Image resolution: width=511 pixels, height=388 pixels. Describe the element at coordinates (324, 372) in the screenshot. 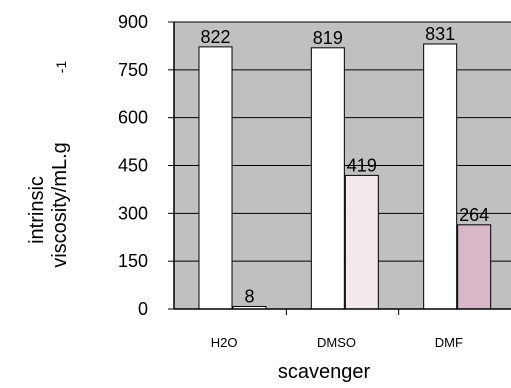

I see `x-axis-title: scavenger` at that location.